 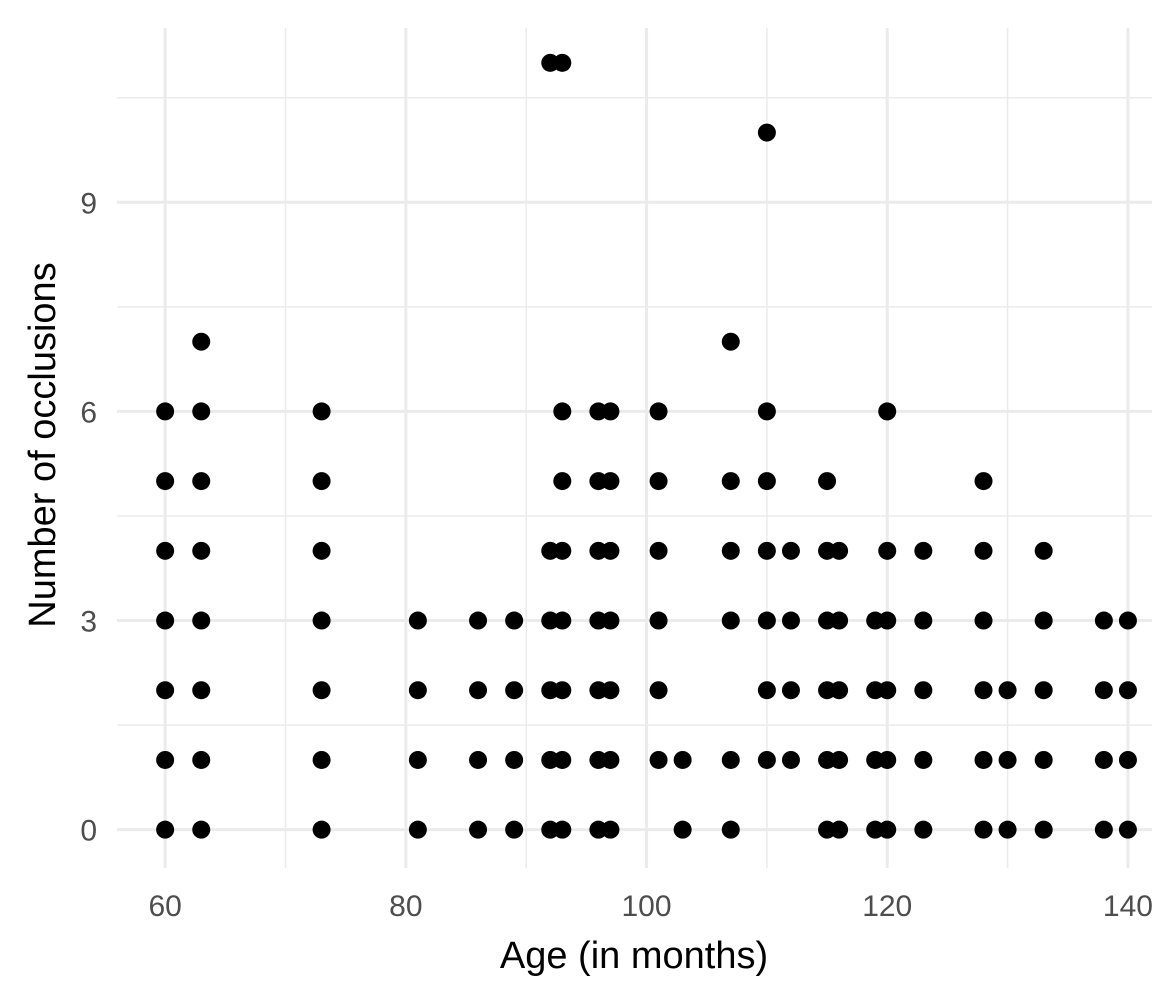 What do you see at coordinates (88, 831) in the screenshot?
I see `y-tick-label: 0` at bounding box center [88, 831].